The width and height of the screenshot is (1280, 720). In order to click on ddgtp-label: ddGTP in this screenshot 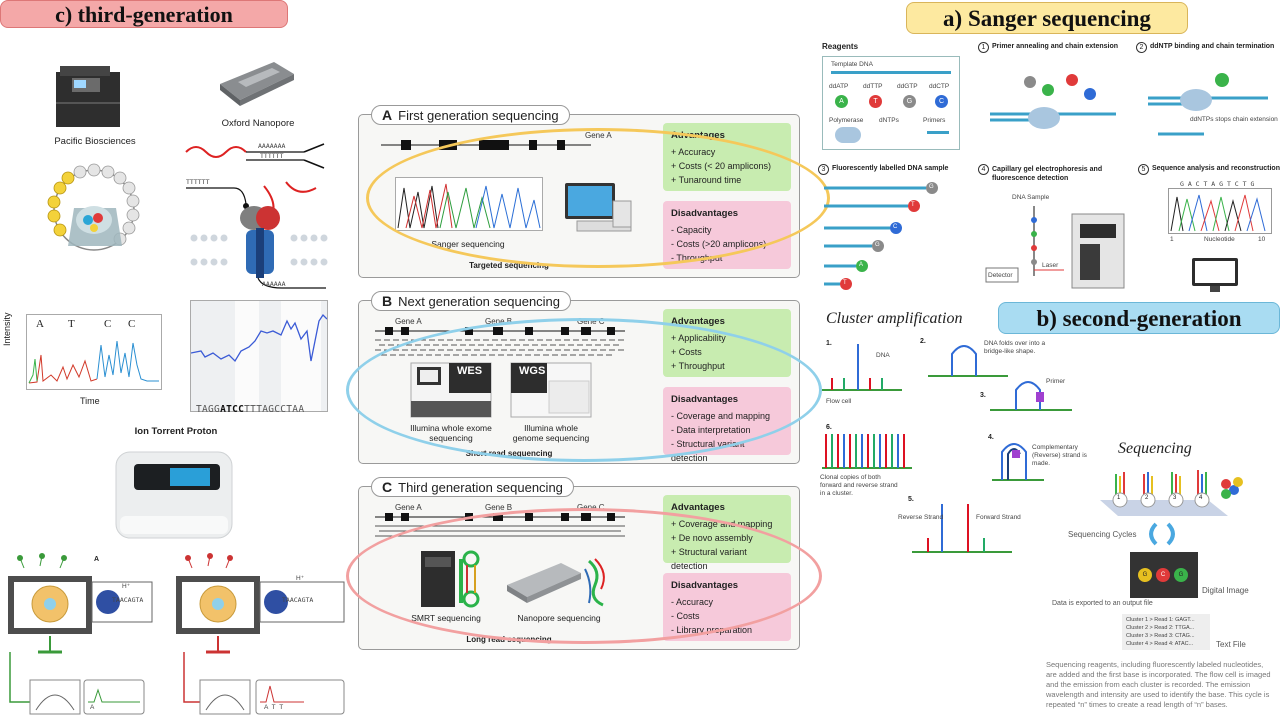, I will do `click(907, 86)`.